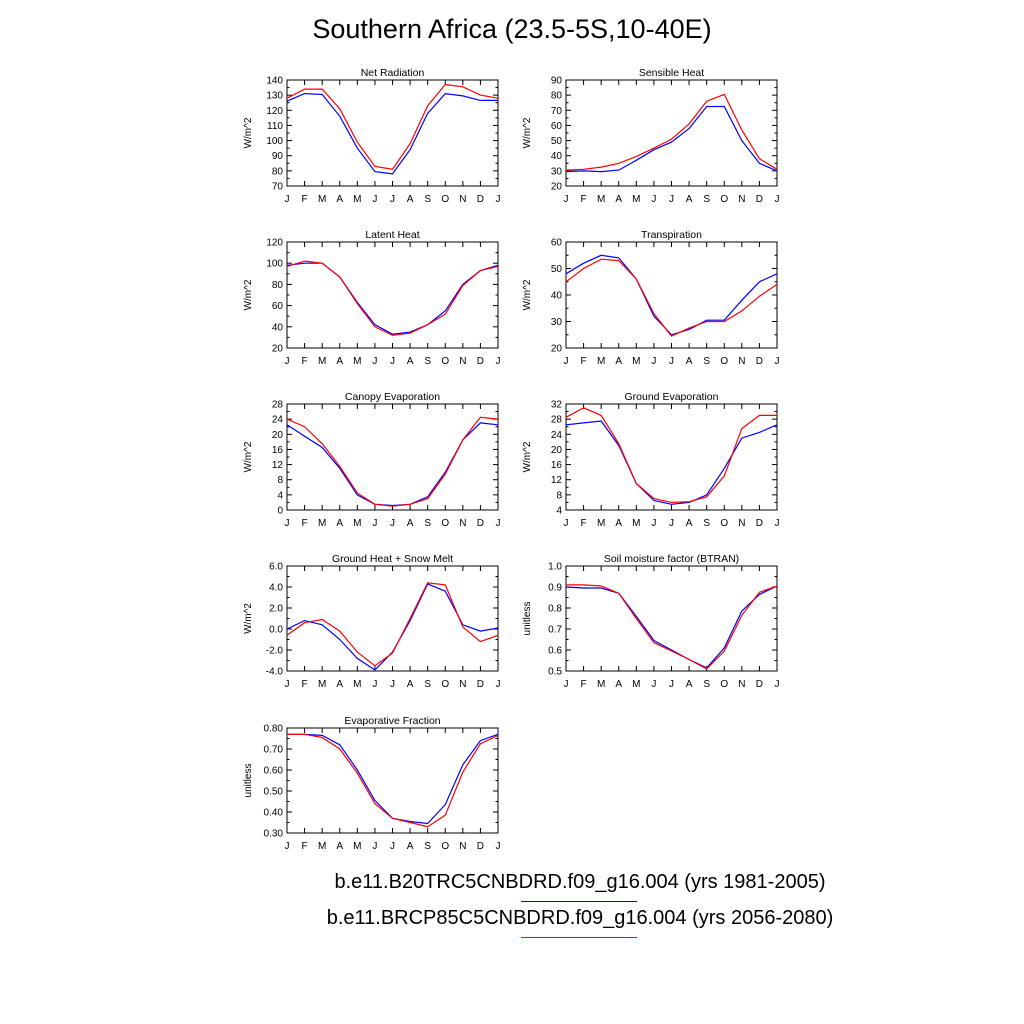 The height and width of the screenshot is (1024, 1024). I want to click on y-tick-label: 130, so click(274, 96).